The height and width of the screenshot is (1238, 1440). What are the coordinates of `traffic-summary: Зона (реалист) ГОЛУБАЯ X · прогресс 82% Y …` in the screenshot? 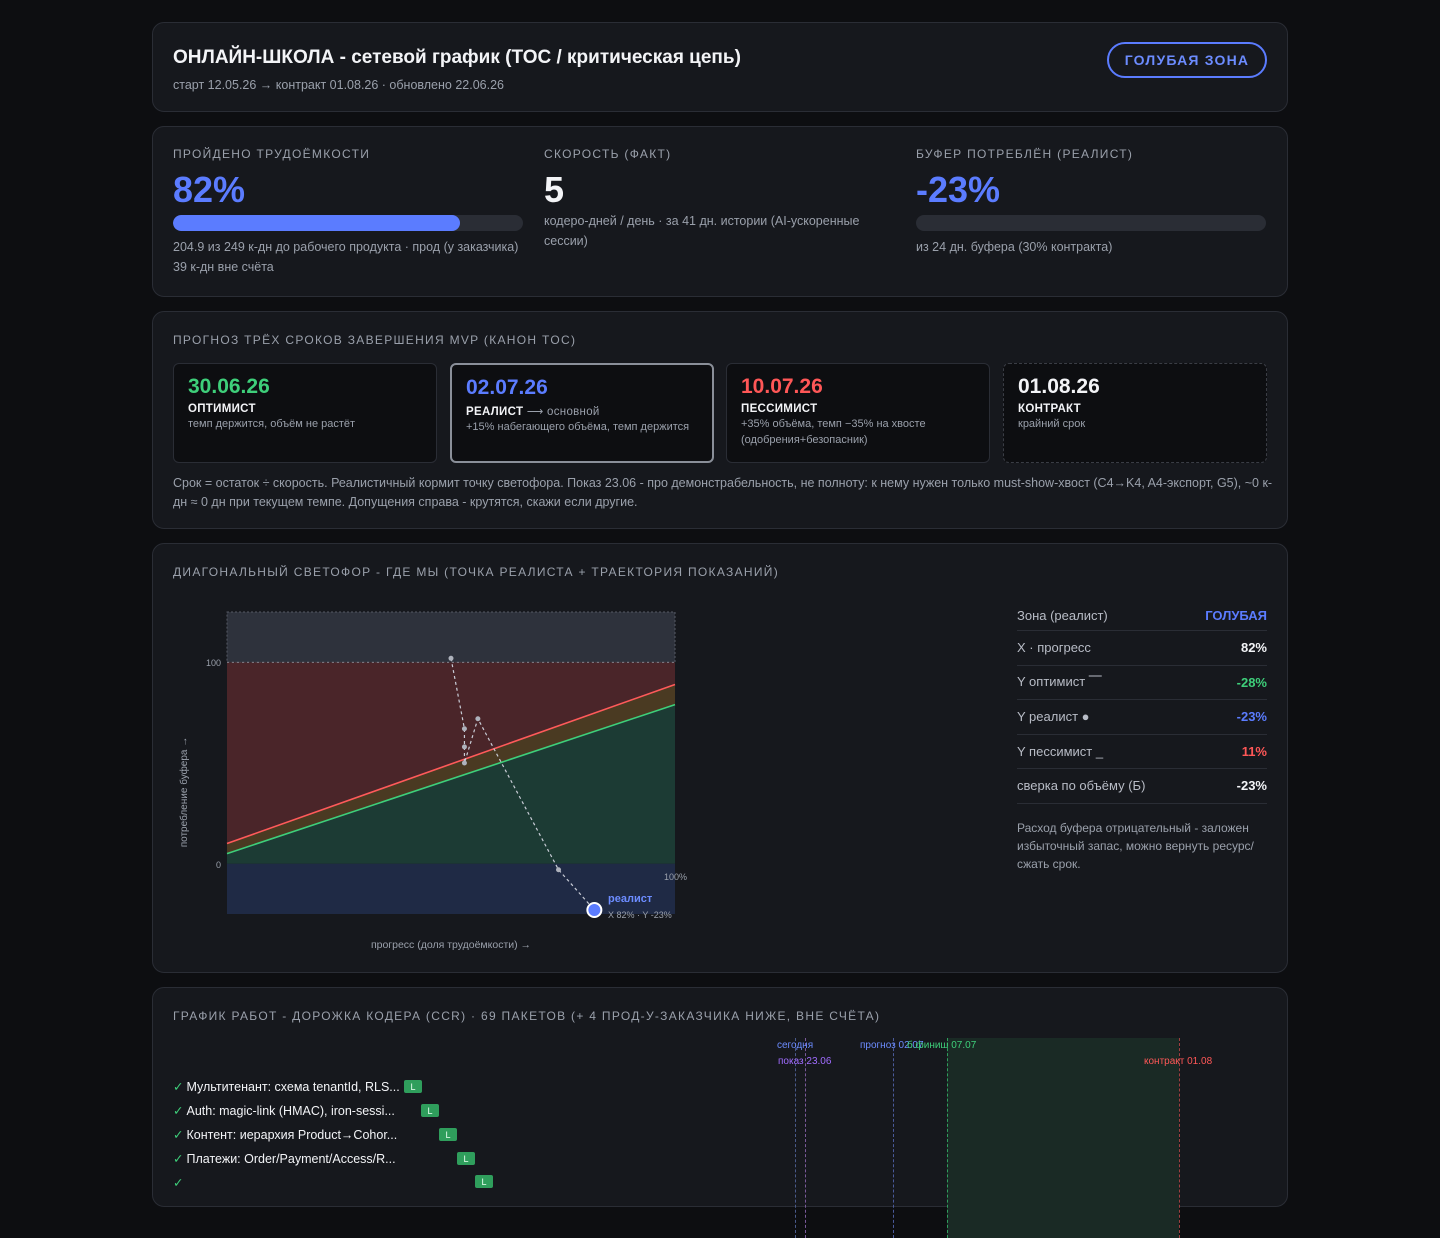 It's located at (1142, 736).